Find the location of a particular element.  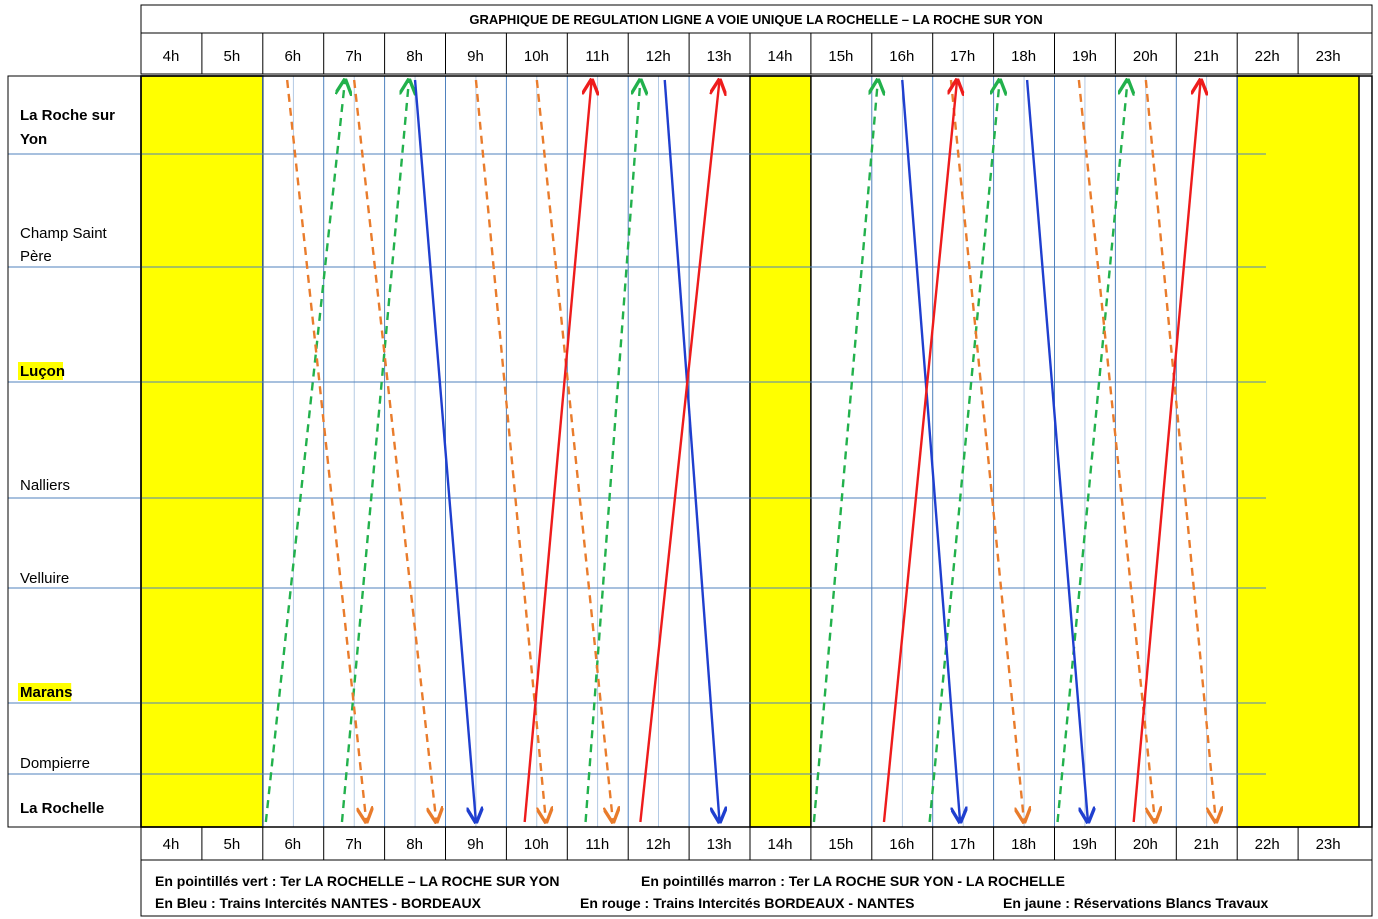

hour-label-bottom: 10h is located at coordinates (536, 844).